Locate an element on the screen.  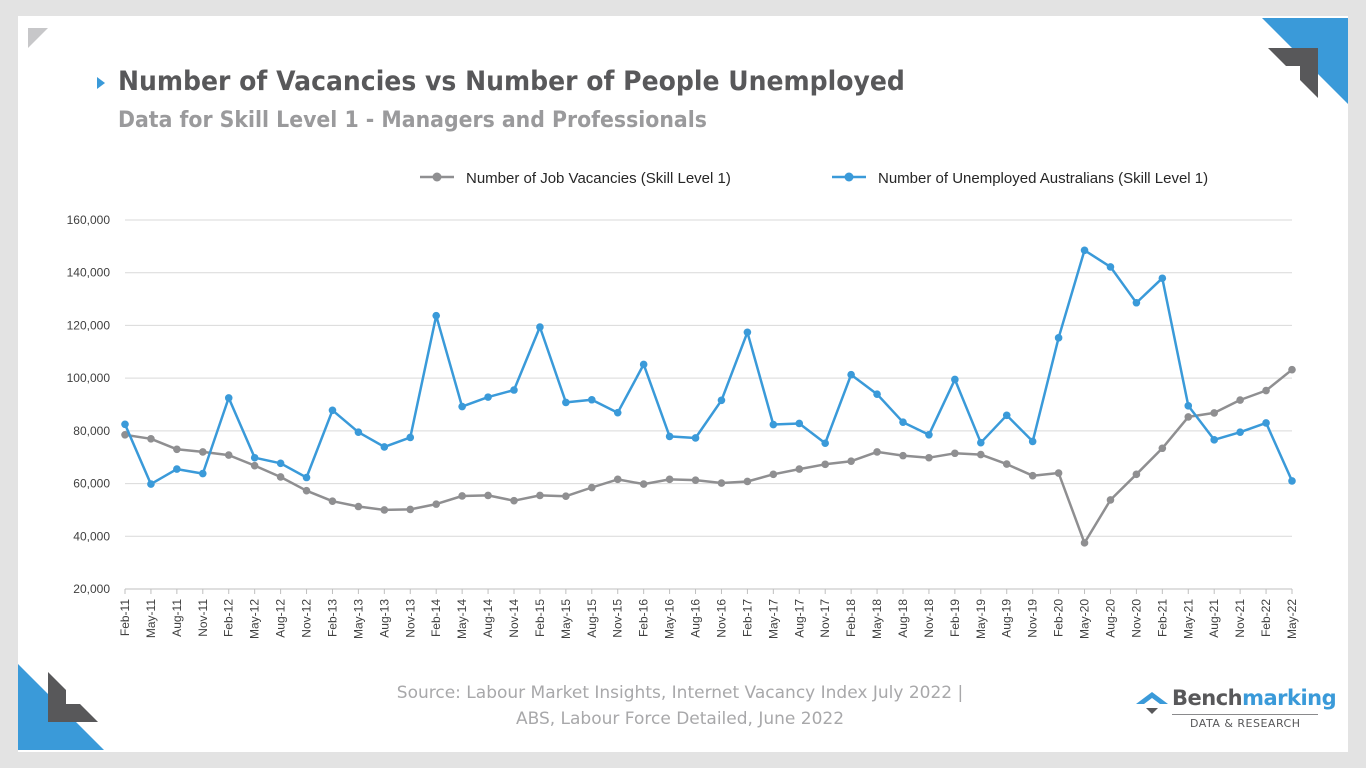
x-tick-label: Feb-18 is located at coordinates (851, 618).